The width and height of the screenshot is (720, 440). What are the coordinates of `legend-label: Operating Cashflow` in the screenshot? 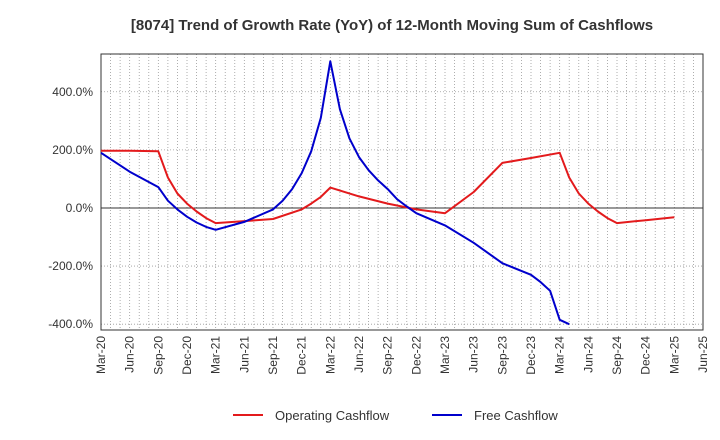 It's located at (332, 415).